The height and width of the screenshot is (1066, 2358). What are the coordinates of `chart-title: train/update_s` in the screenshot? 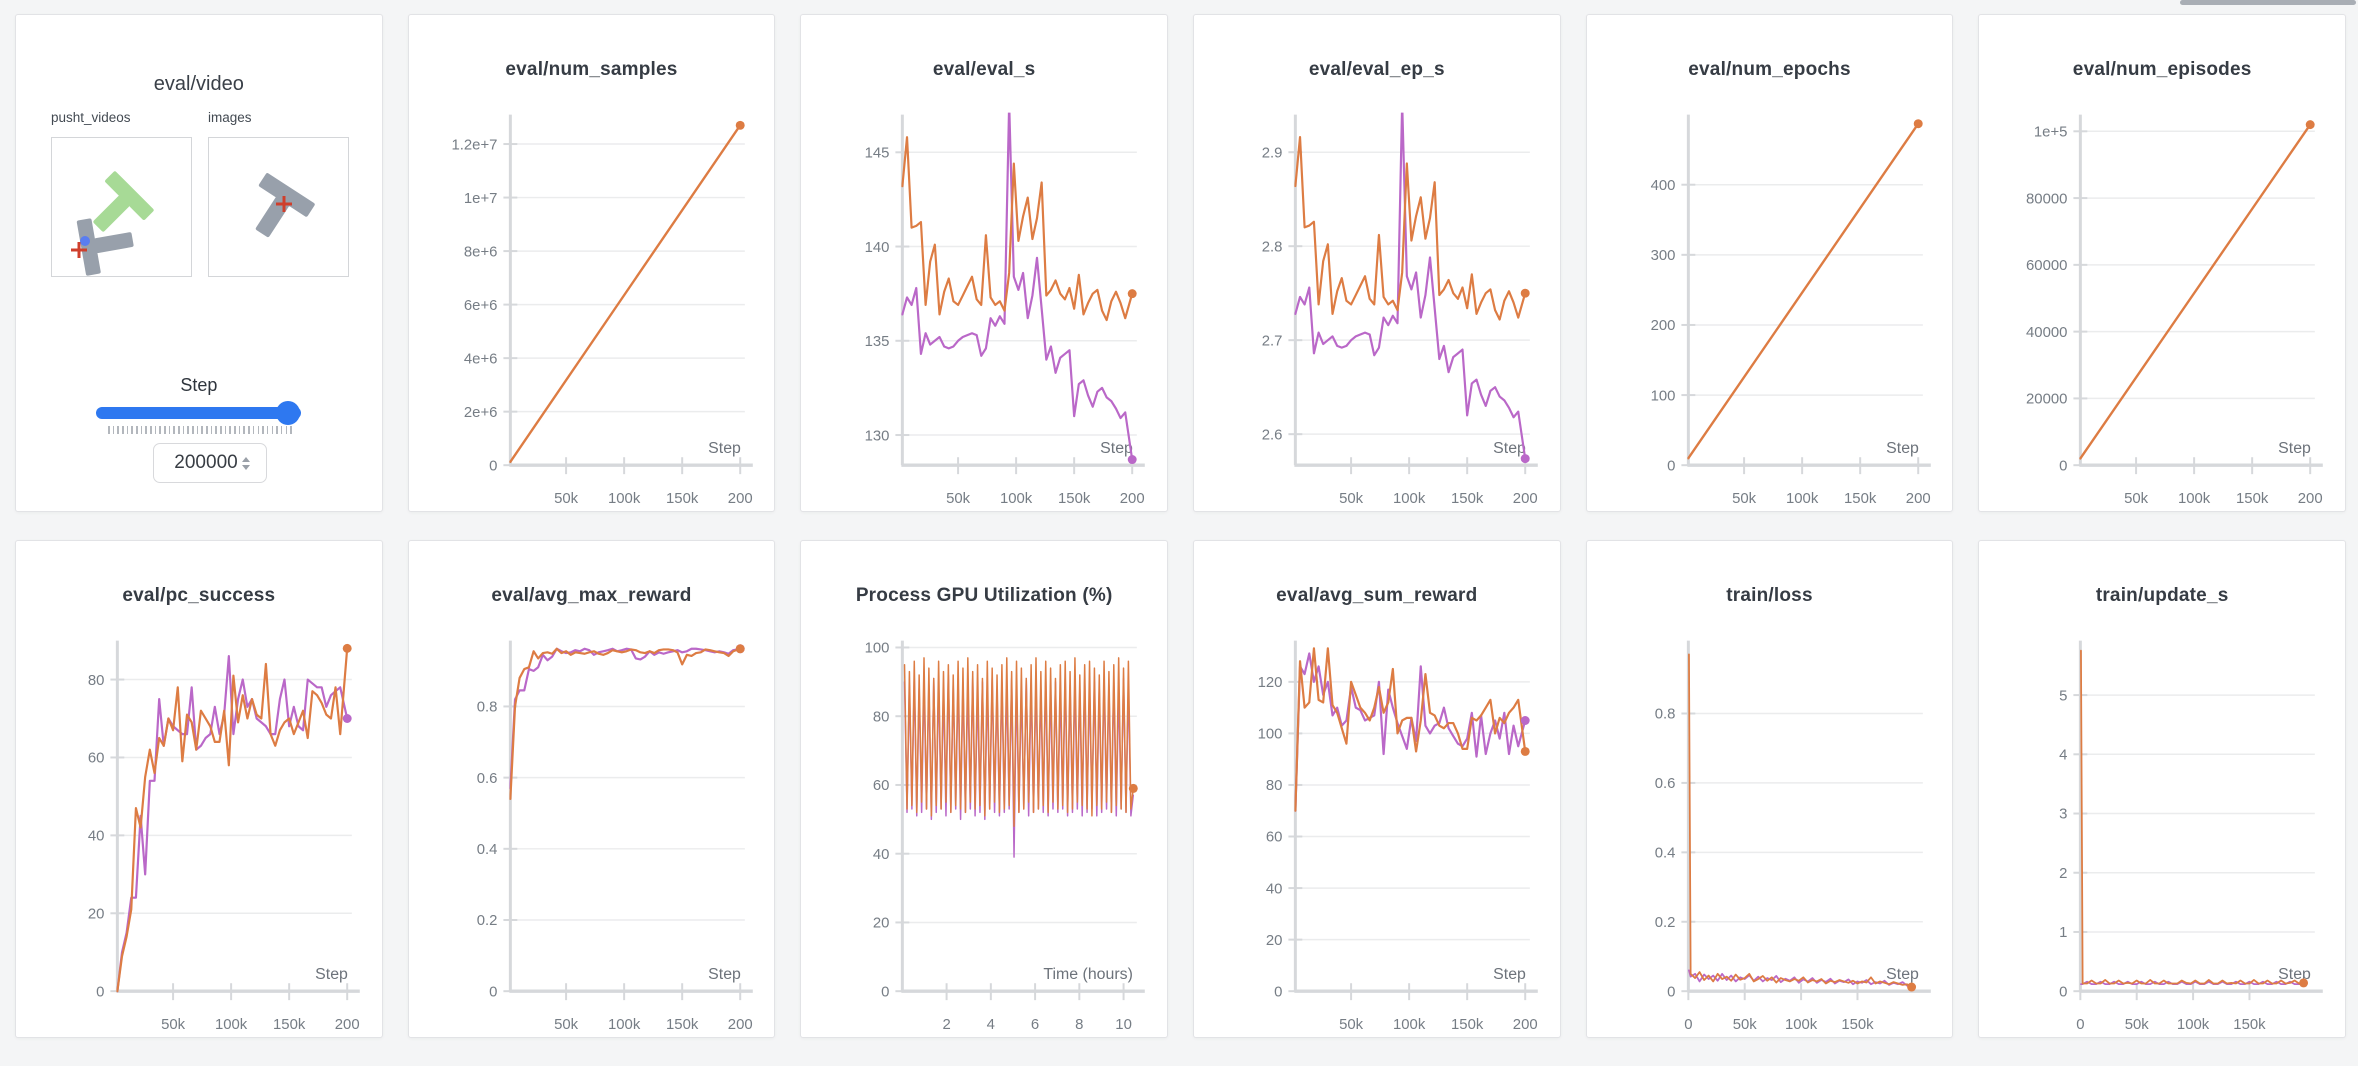 It's located at (2162, 595).